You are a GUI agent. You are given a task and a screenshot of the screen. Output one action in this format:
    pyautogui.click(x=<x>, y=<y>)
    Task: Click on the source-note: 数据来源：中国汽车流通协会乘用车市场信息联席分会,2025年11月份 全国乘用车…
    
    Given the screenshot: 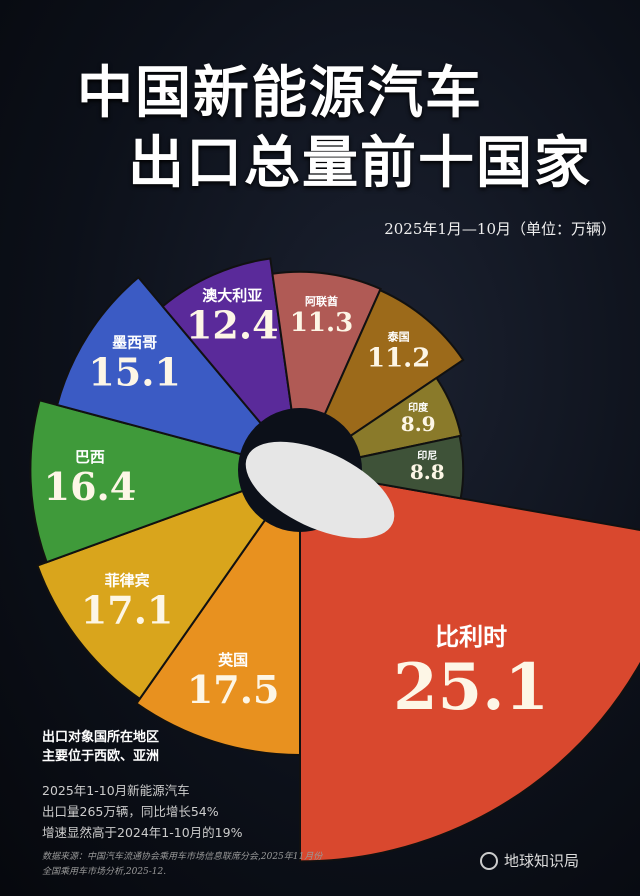 What is the action you would take?
    pyautogui.click(x=182, y=865)
    